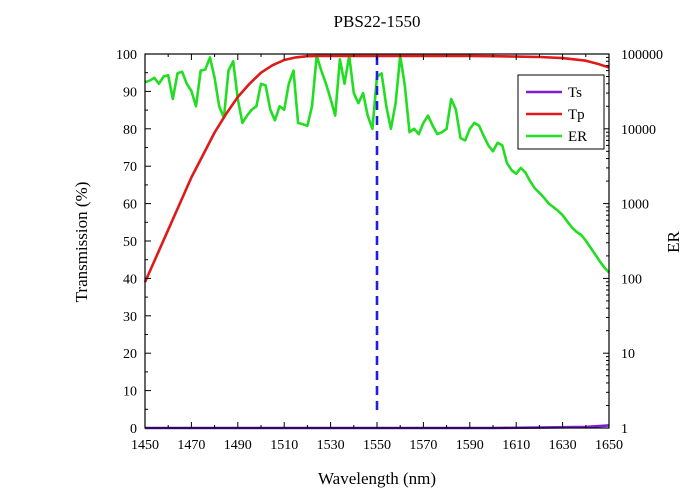  I want to click on legend: Ts Tp ER, so click(561, 112).